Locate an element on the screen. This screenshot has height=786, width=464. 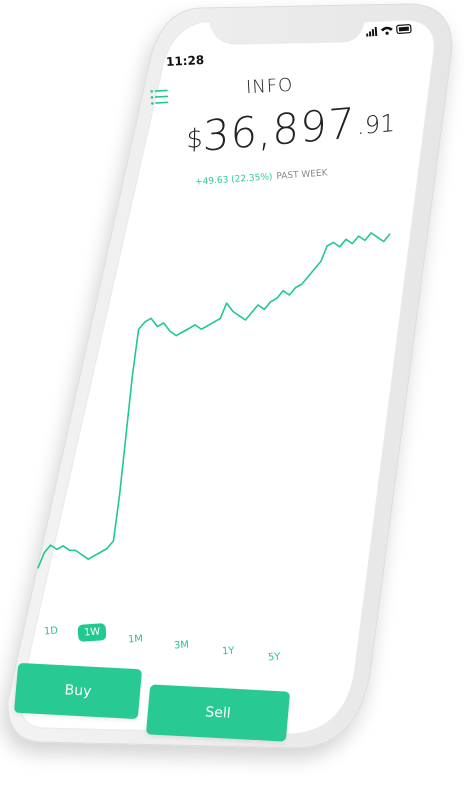
signal-wifi-battery-icon is located at coordinates (389, 30).